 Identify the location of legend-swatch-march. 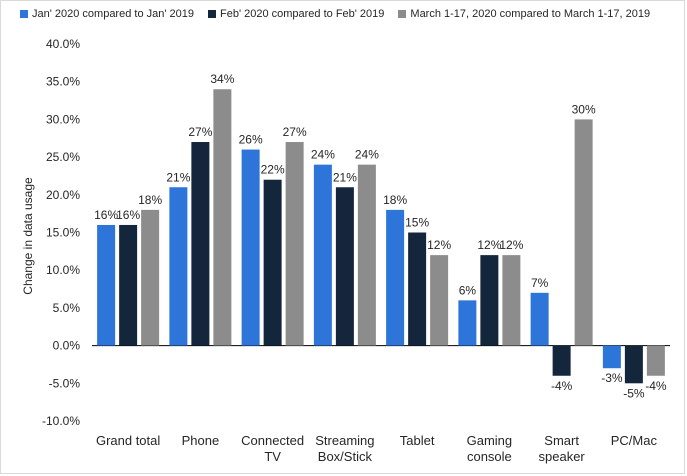
(402, 14).